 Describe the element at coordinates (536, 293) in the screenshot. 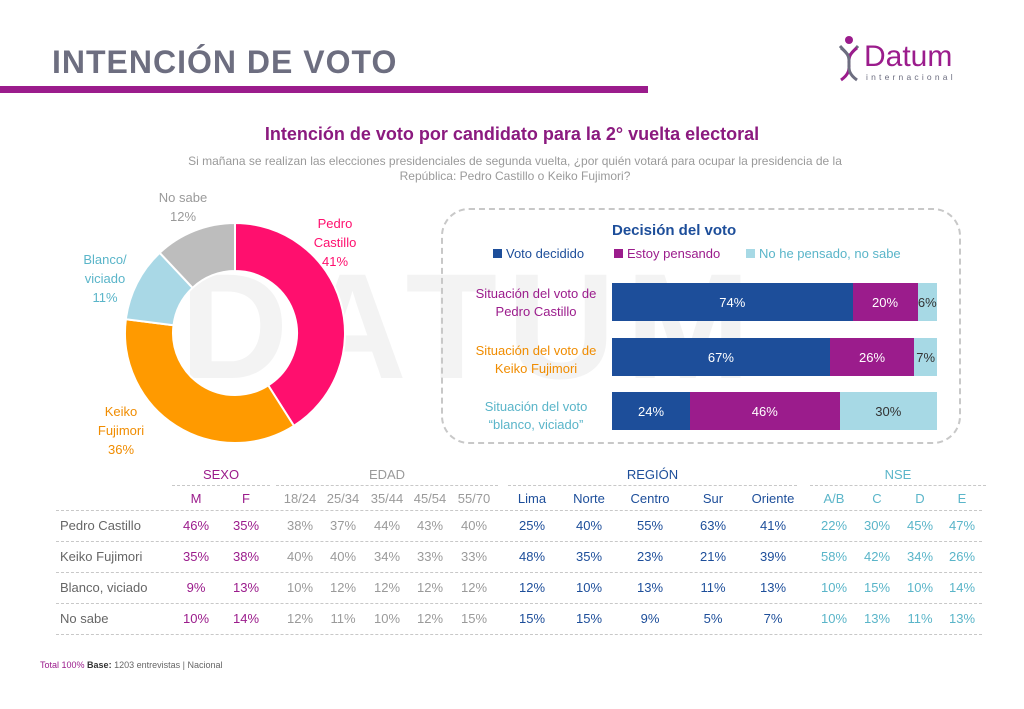

I see `bar-label-castillo-l1: Situación del voto de` at that location.